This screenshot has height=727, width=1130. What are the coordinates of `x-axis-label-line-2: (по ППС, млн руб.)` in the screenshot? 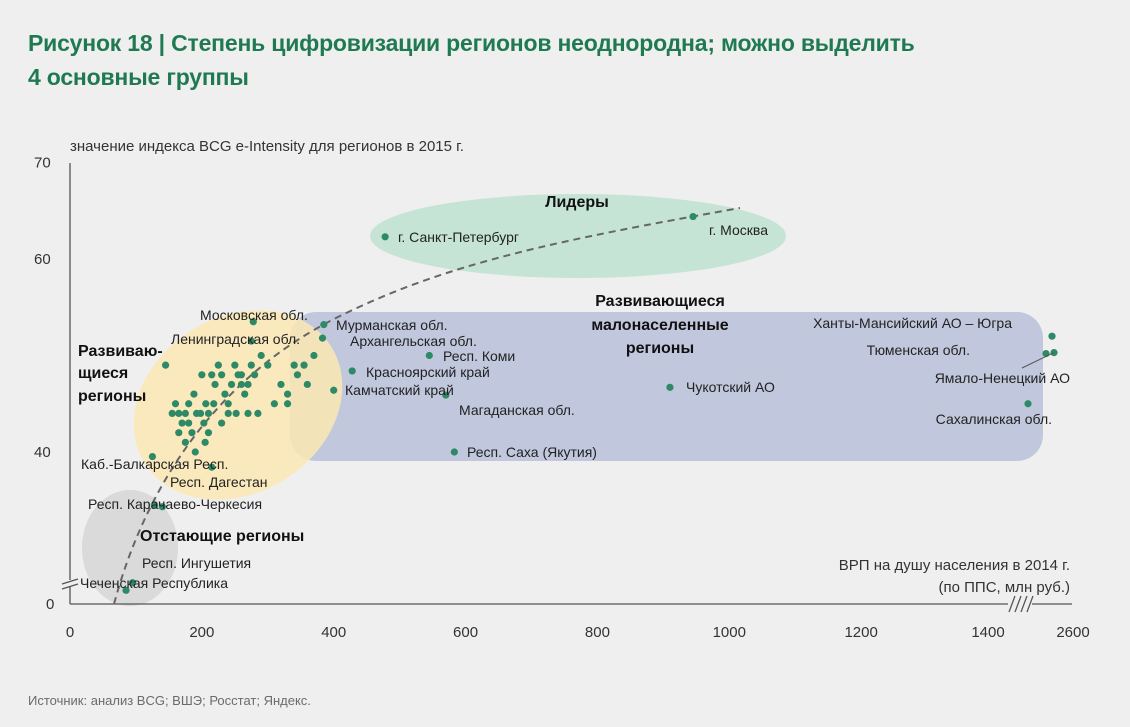 It's located at (1004, 587).